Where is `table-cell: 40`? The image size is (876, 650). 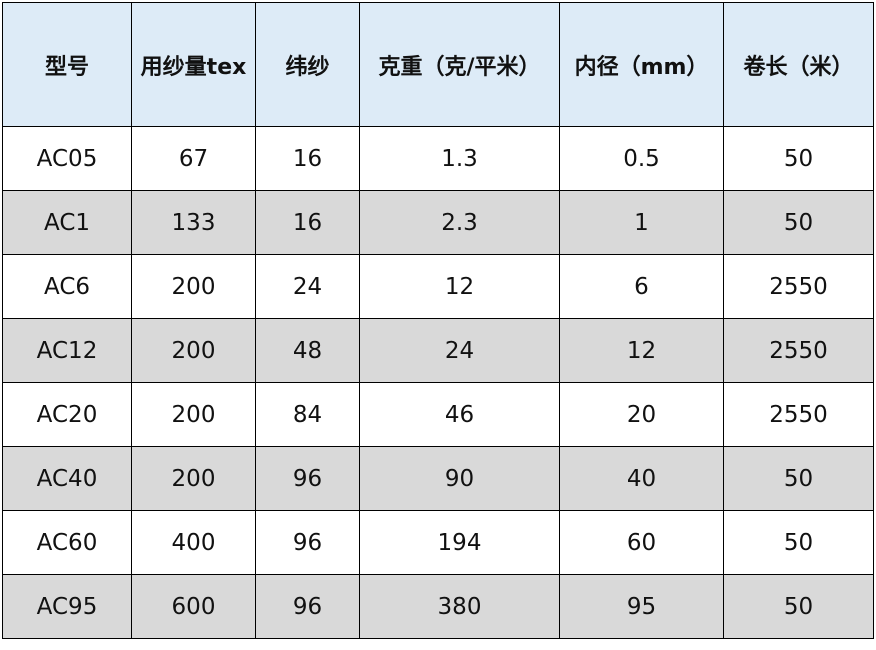
table-cell: 40 is located at coordinates (641, 478).